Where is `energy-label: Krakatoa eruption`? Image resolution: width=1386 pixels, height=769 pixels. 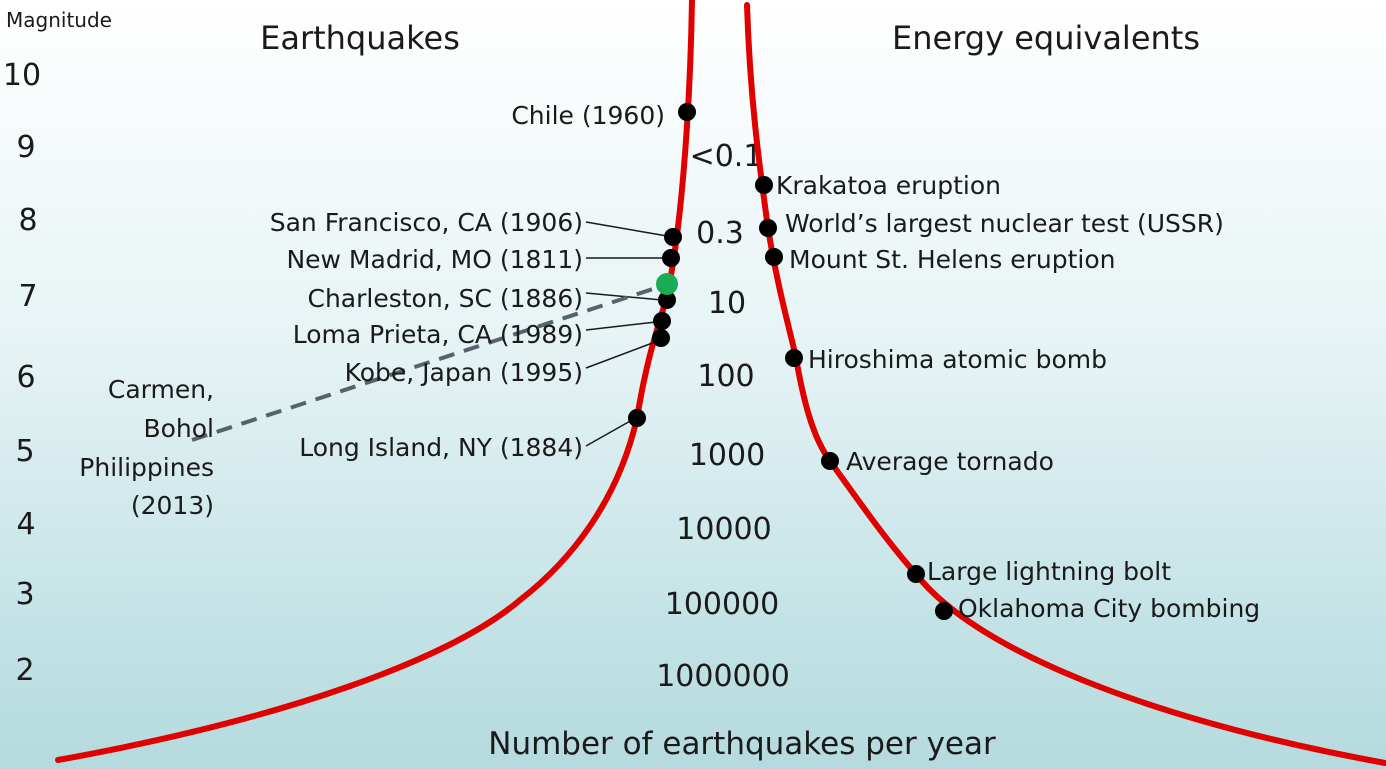 energy-label: Krakatoa eruption is located at coordinates (888, 185).